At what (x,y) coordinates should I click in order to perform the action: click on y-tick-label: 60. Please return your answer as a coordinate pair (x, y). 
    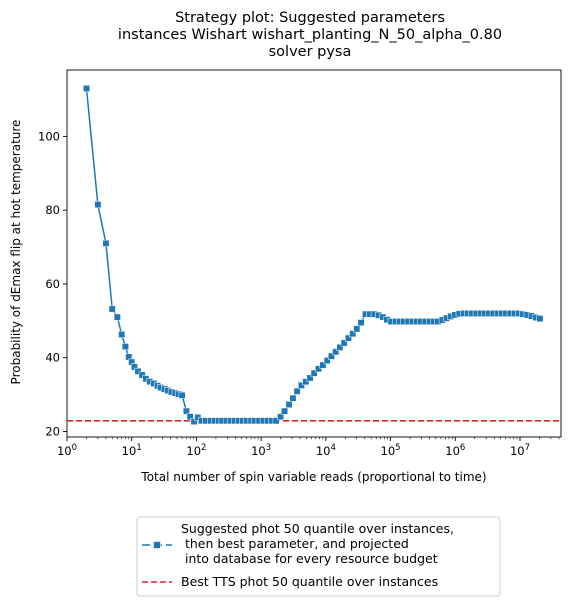
    Looking at the image, I should click on (52, 284).